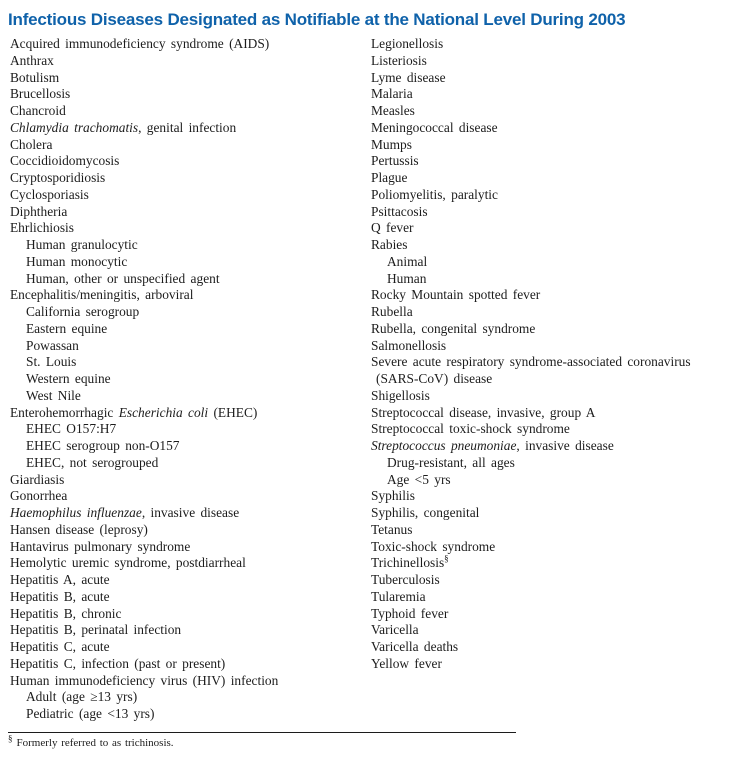  Describe the element at coordinates (190, 496) in the screenshot. I see `list-item: Gonorrhea` at that location.